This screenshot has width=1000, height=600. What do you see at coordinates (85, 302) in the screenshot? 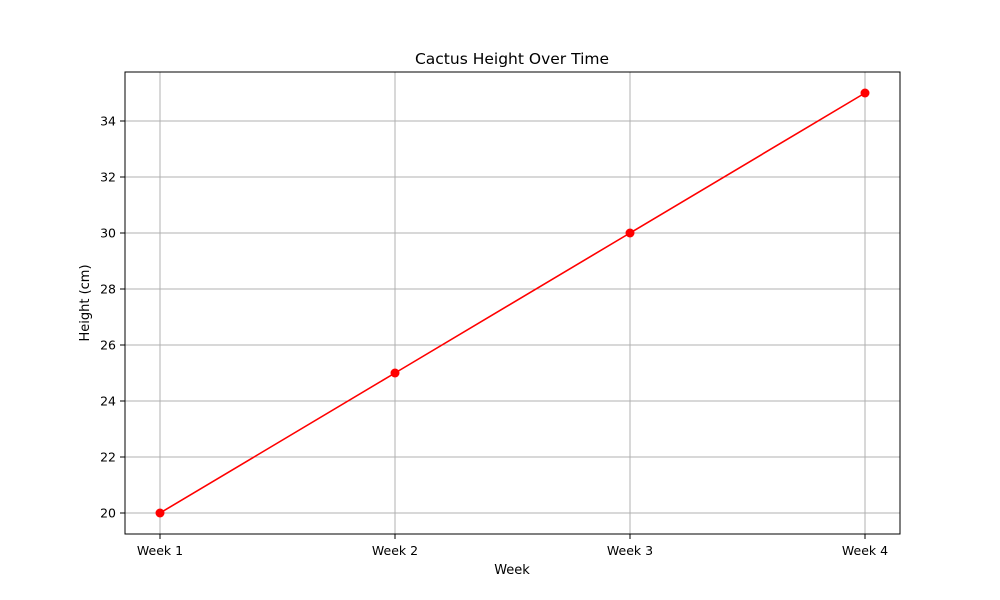
I see `y-axis-label: Height (cm)` at bounding box center [85, 302].